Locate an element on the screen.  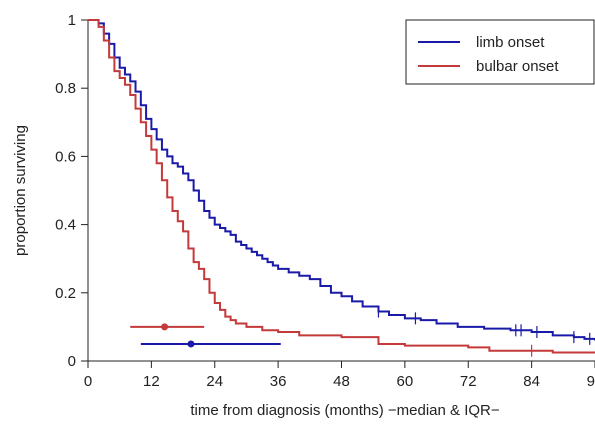
median-iqr-layer is located at coordinates (205, 335).